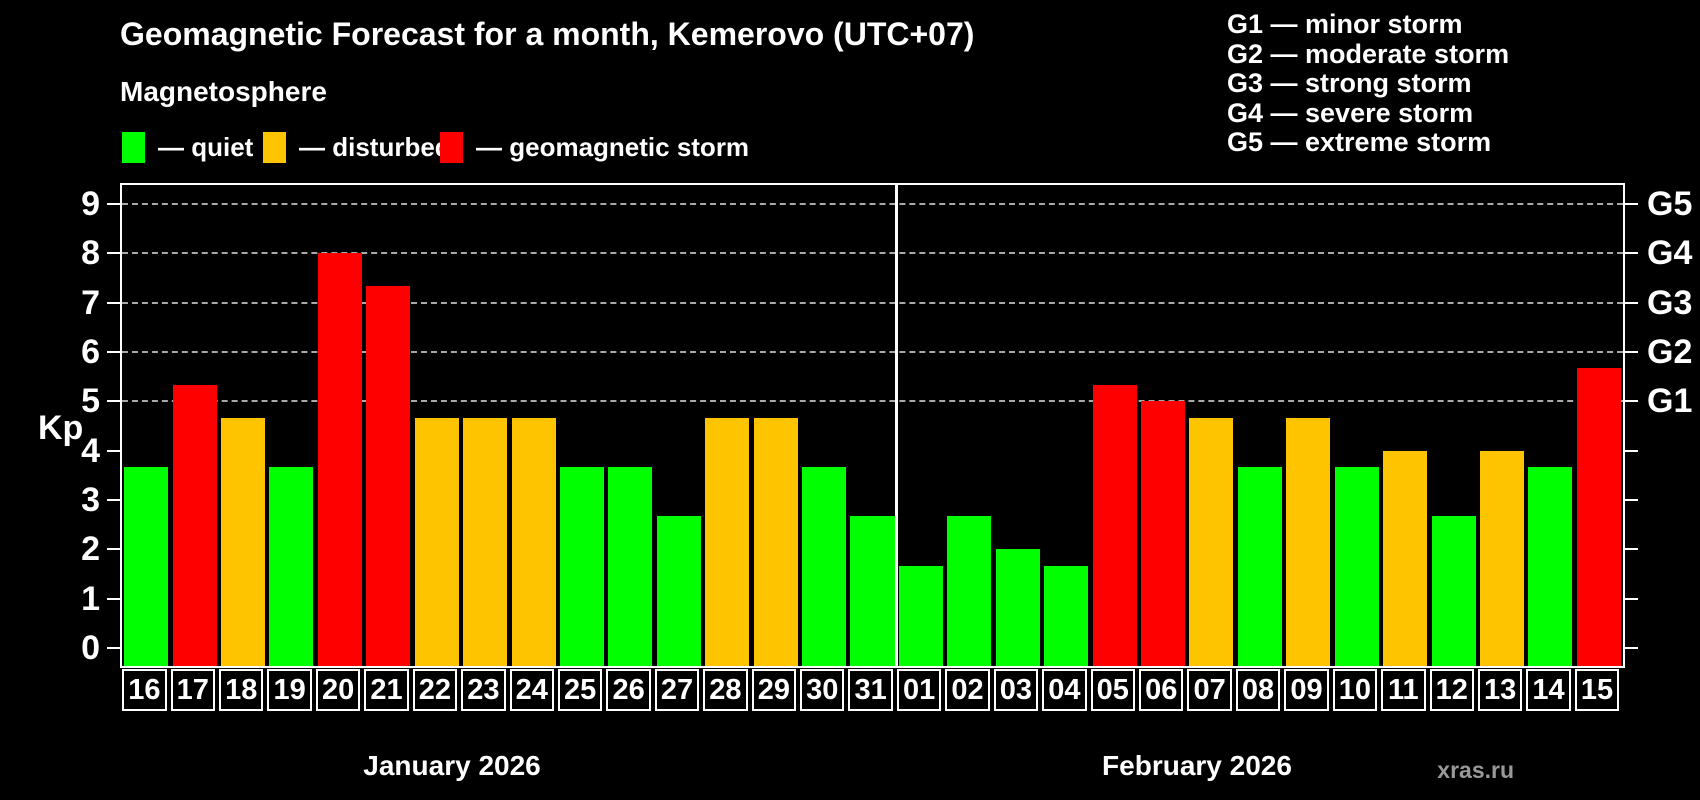 This screenshot has width=1700, height=800. What do you see at coordinates (897, 425) in the screenshot?
I see `month-divider` at bounding box center [897, 425].